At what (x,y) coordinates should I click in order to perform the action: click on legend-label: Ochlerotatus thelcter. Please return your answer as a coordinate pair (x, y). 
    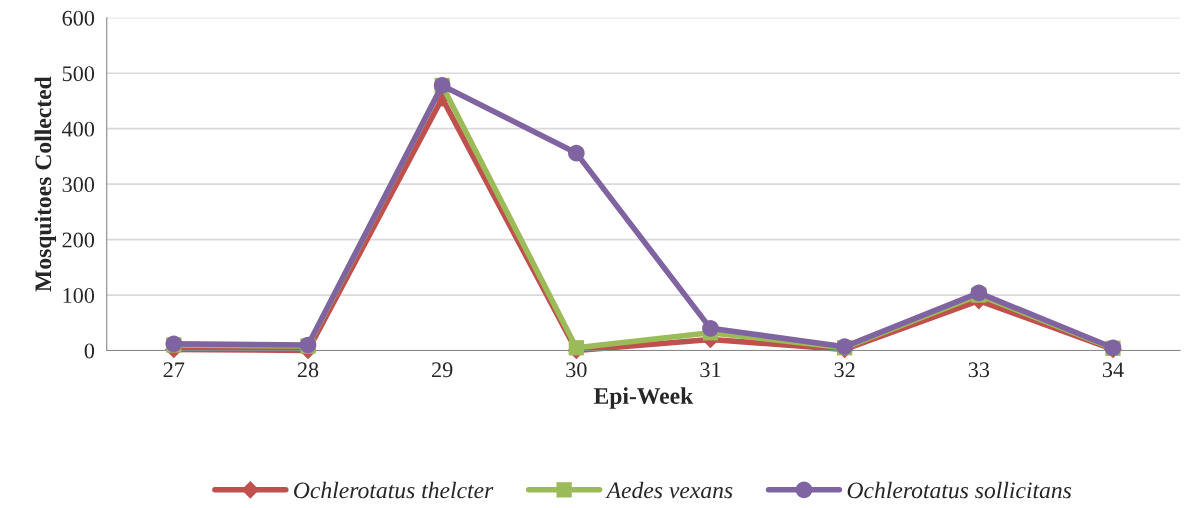
    Looking at the image, I should click on (394, 490).